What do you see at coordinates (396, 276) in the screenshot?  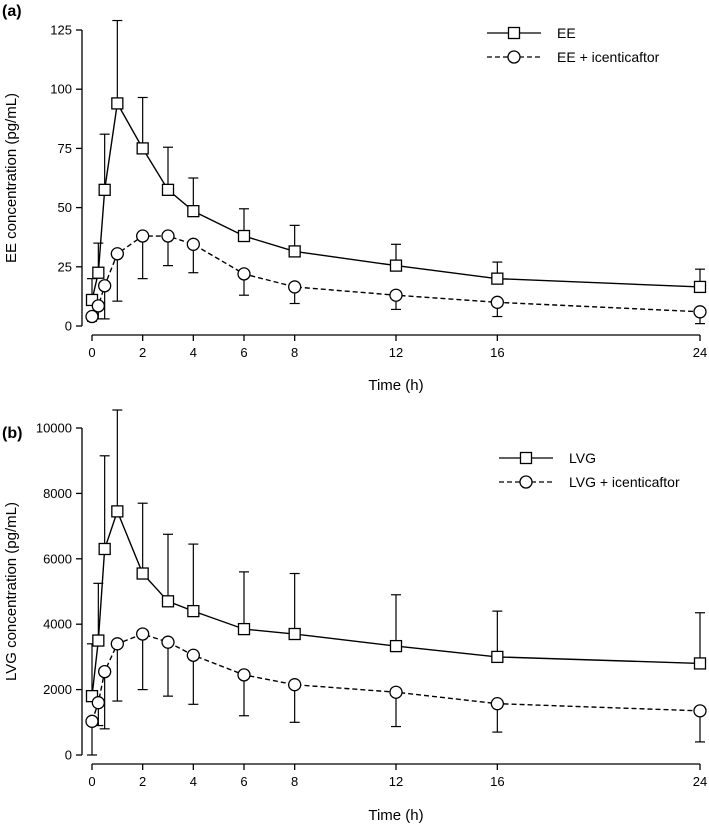 I see `ee-icenticaftor-series-line` at bounding box center [396, 276].